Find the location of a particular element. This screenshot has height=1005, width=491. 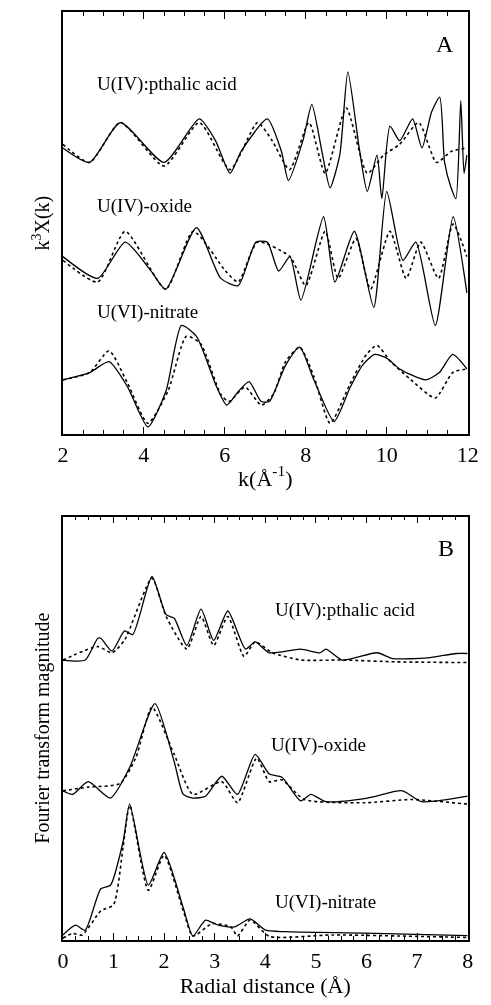

x-tick-label: 7 is located at coordinates (417, 960).